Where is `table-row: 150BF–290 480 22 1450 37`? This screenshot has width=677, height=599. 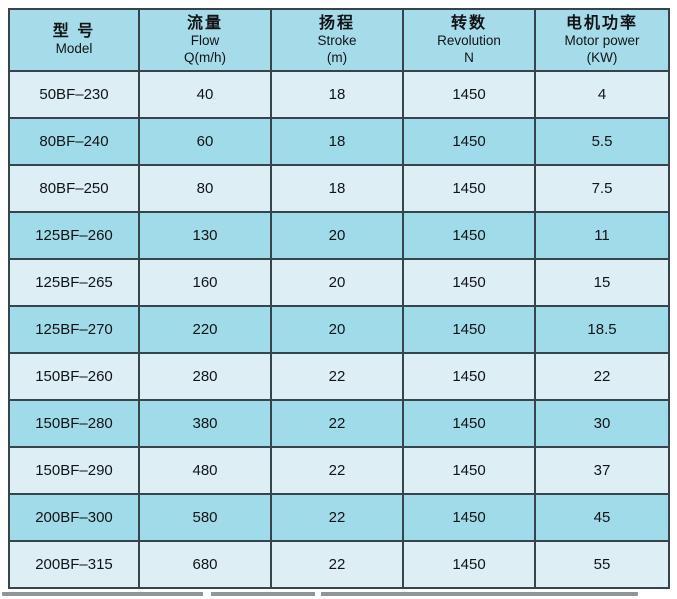
table-row: 150BF–290 480 22 1450 37 is located at coordinates (339, 470).